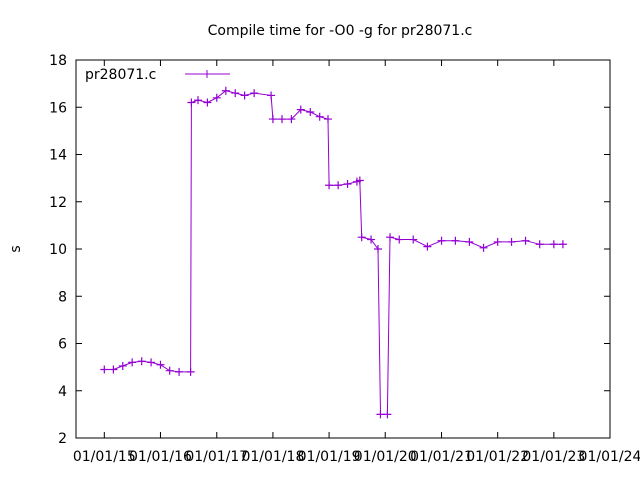  Describe the element at coordinates (329, 457) in the screenshot. I see `x-tick-label: 01/01/19` at that location.